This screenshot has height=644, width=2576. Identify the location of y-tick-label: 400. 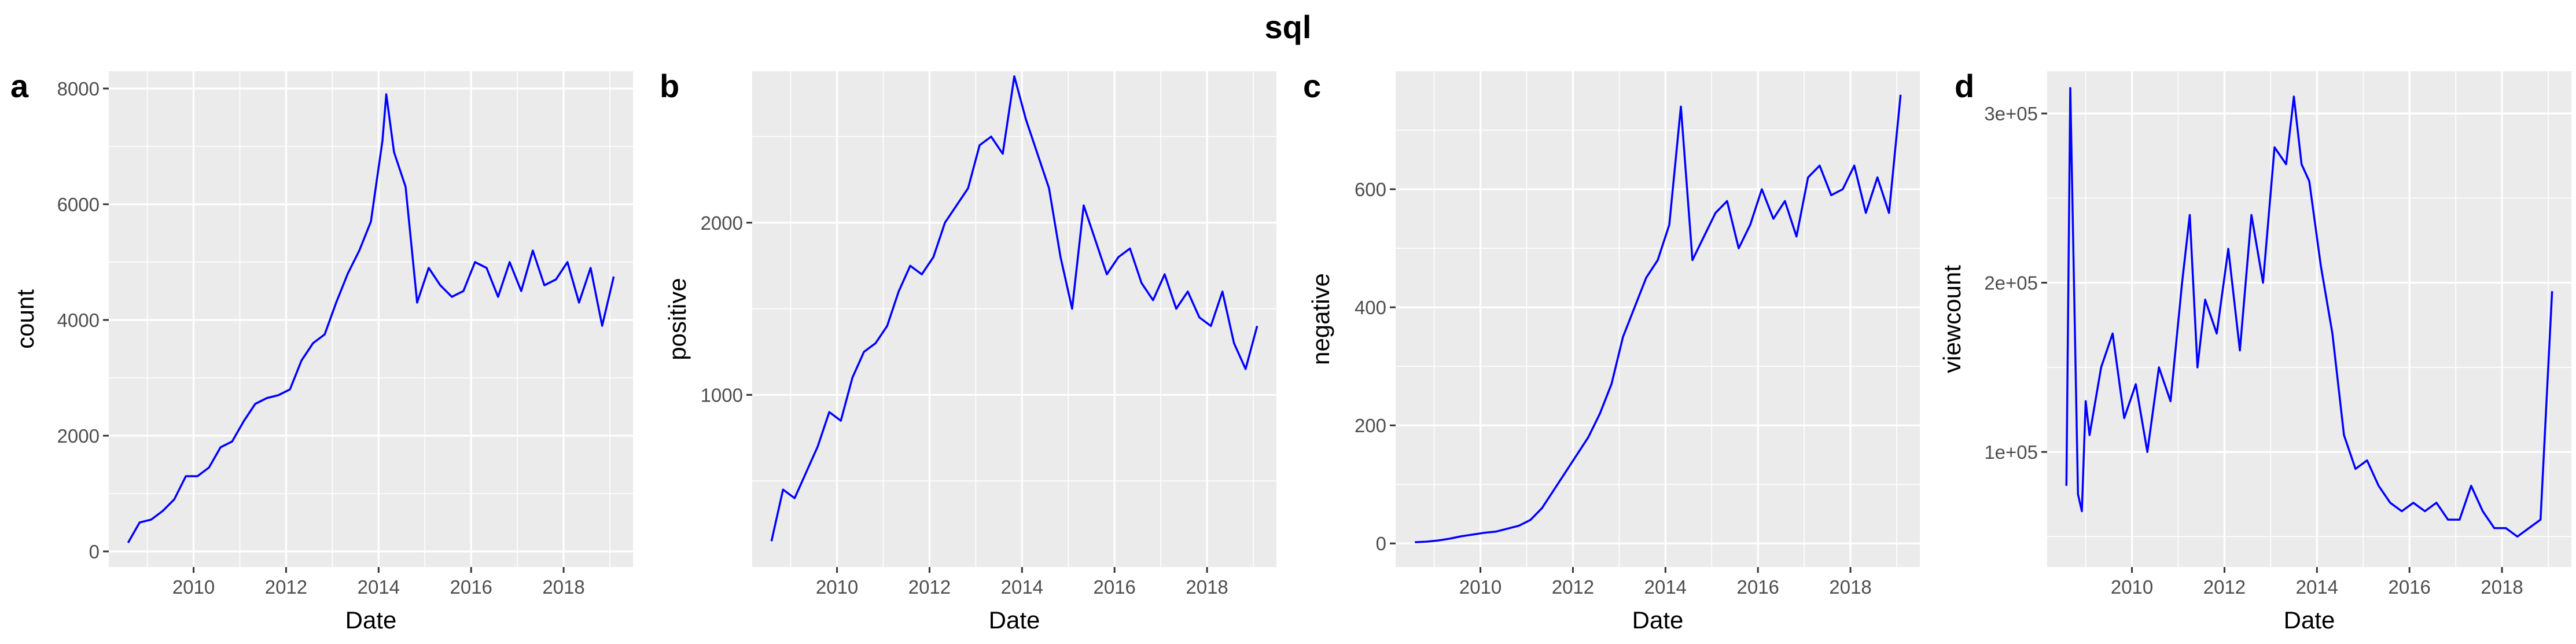
(1370, 307).